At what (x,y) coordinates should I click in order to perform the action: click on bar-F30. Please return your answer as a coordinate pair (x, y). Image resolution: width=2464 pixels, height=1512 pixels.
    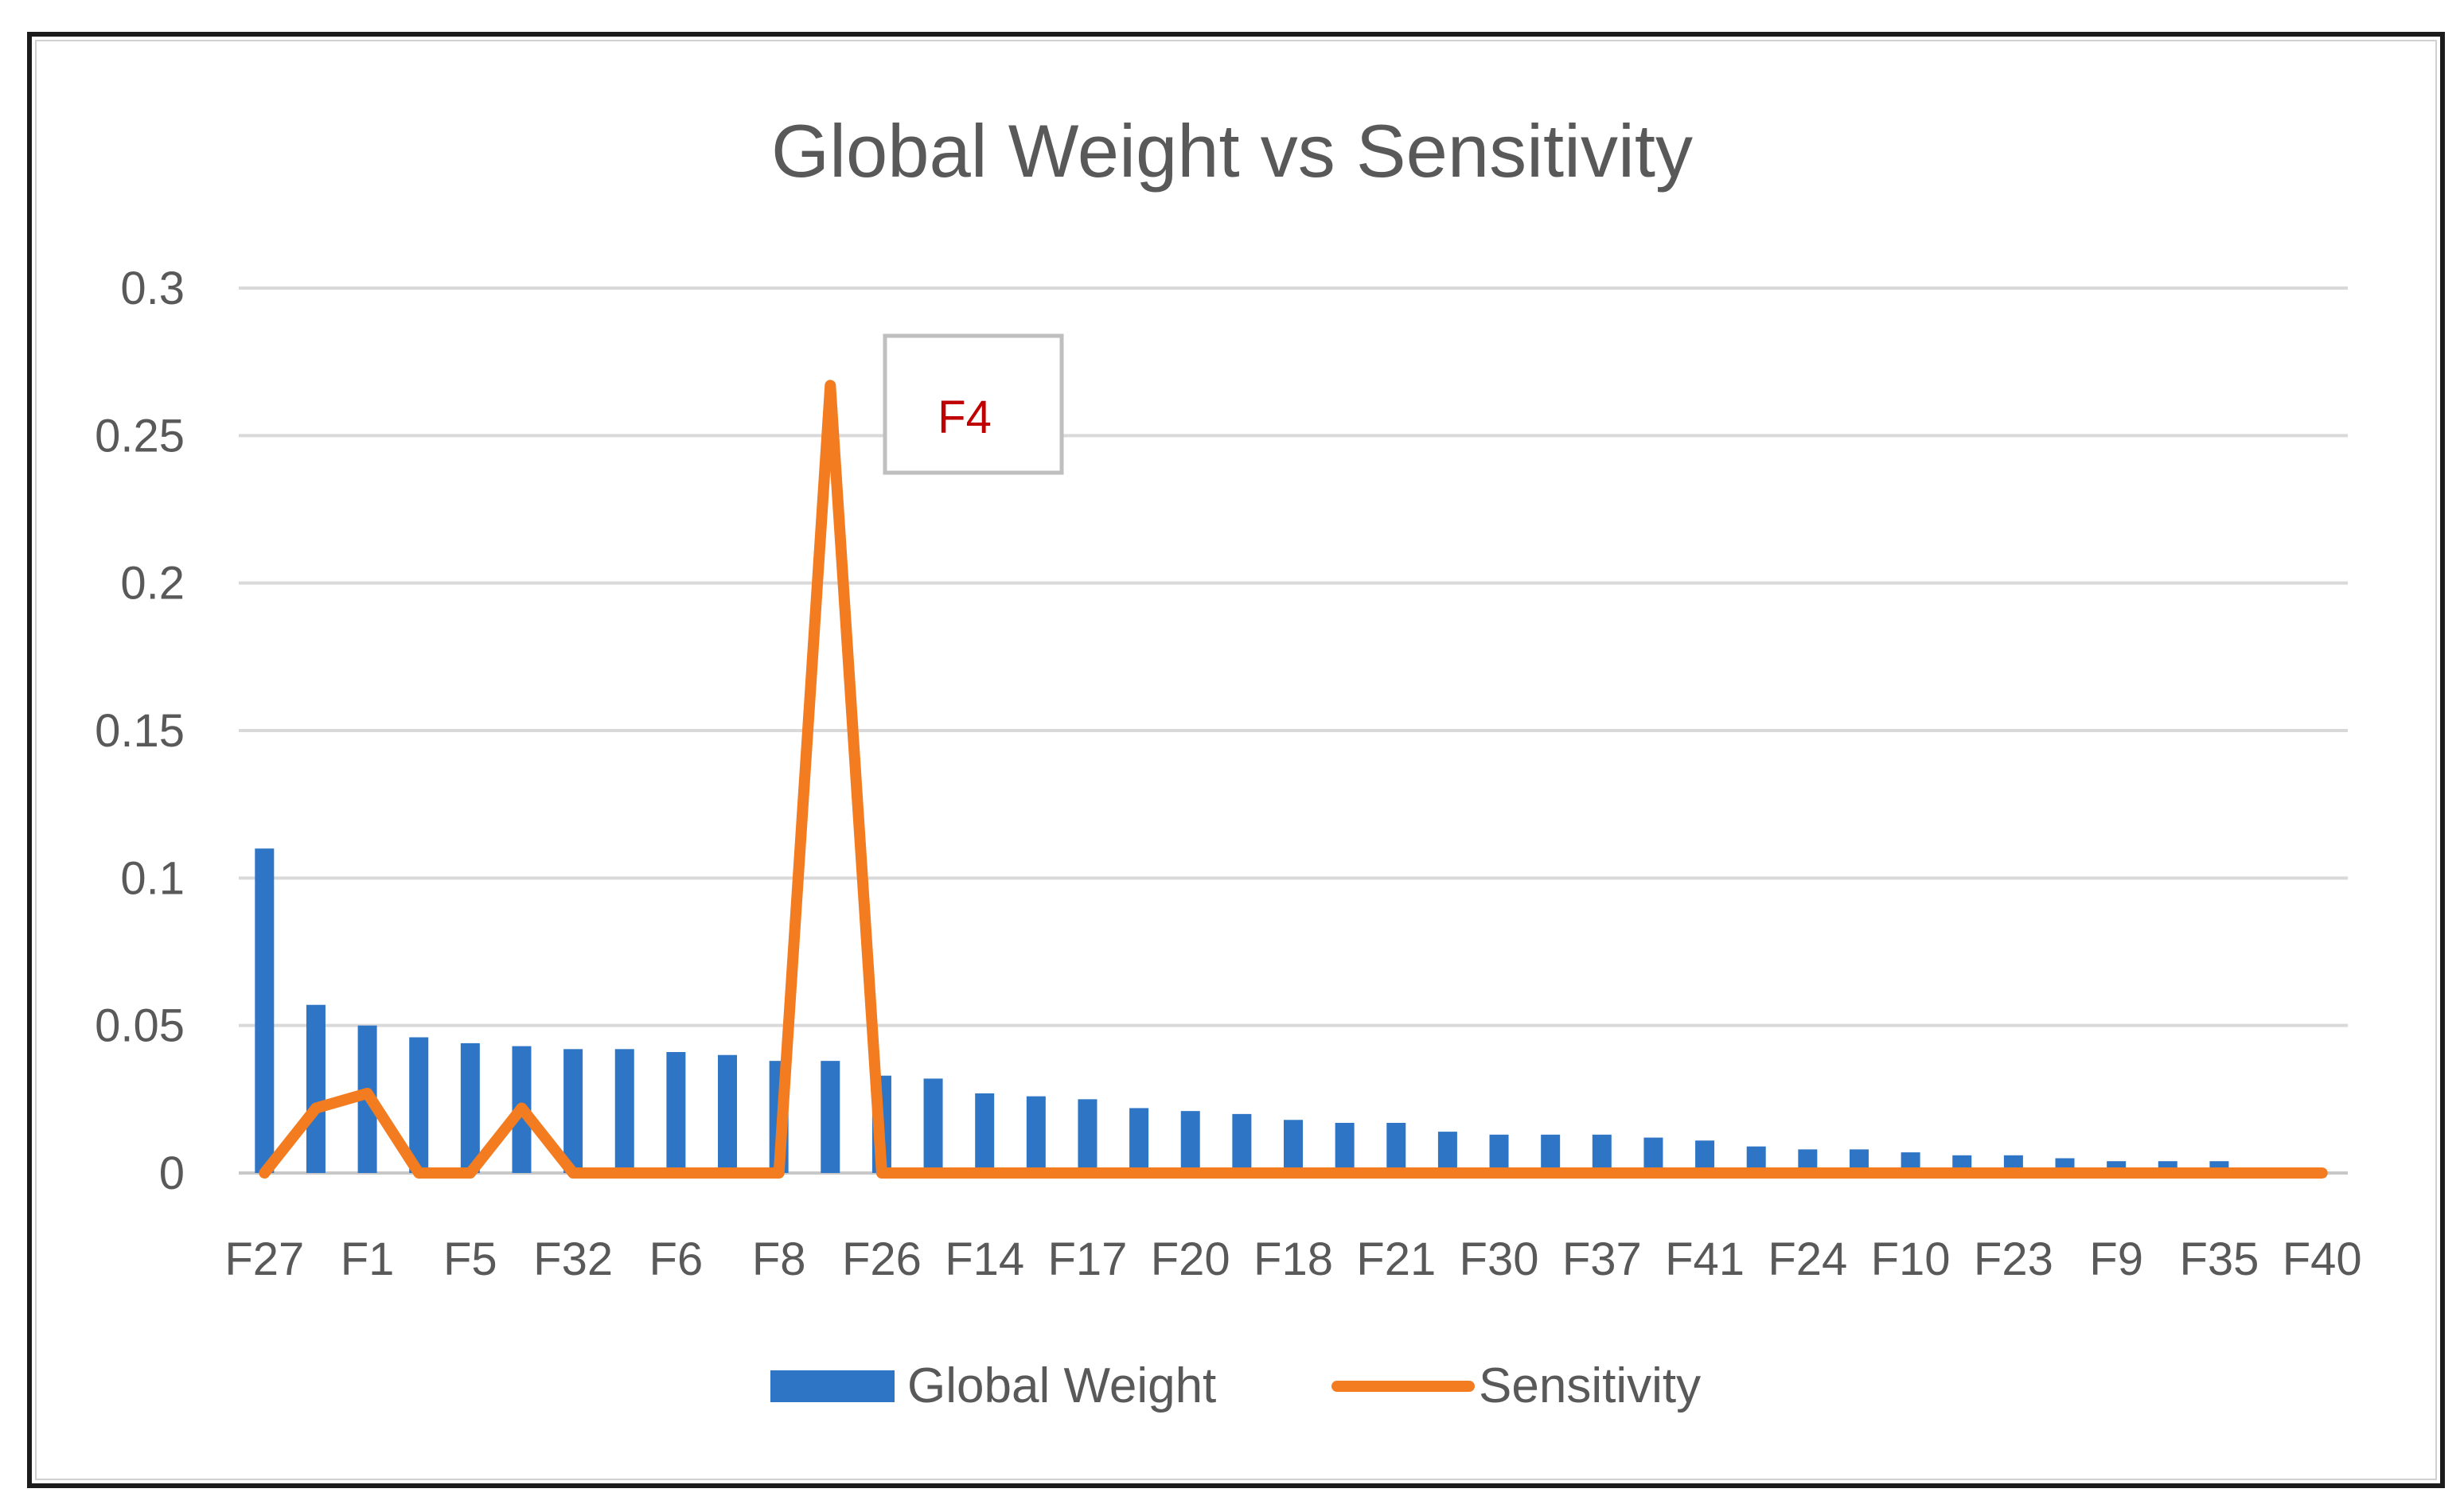
    Looking at the image, I should click on (1499, 1153).